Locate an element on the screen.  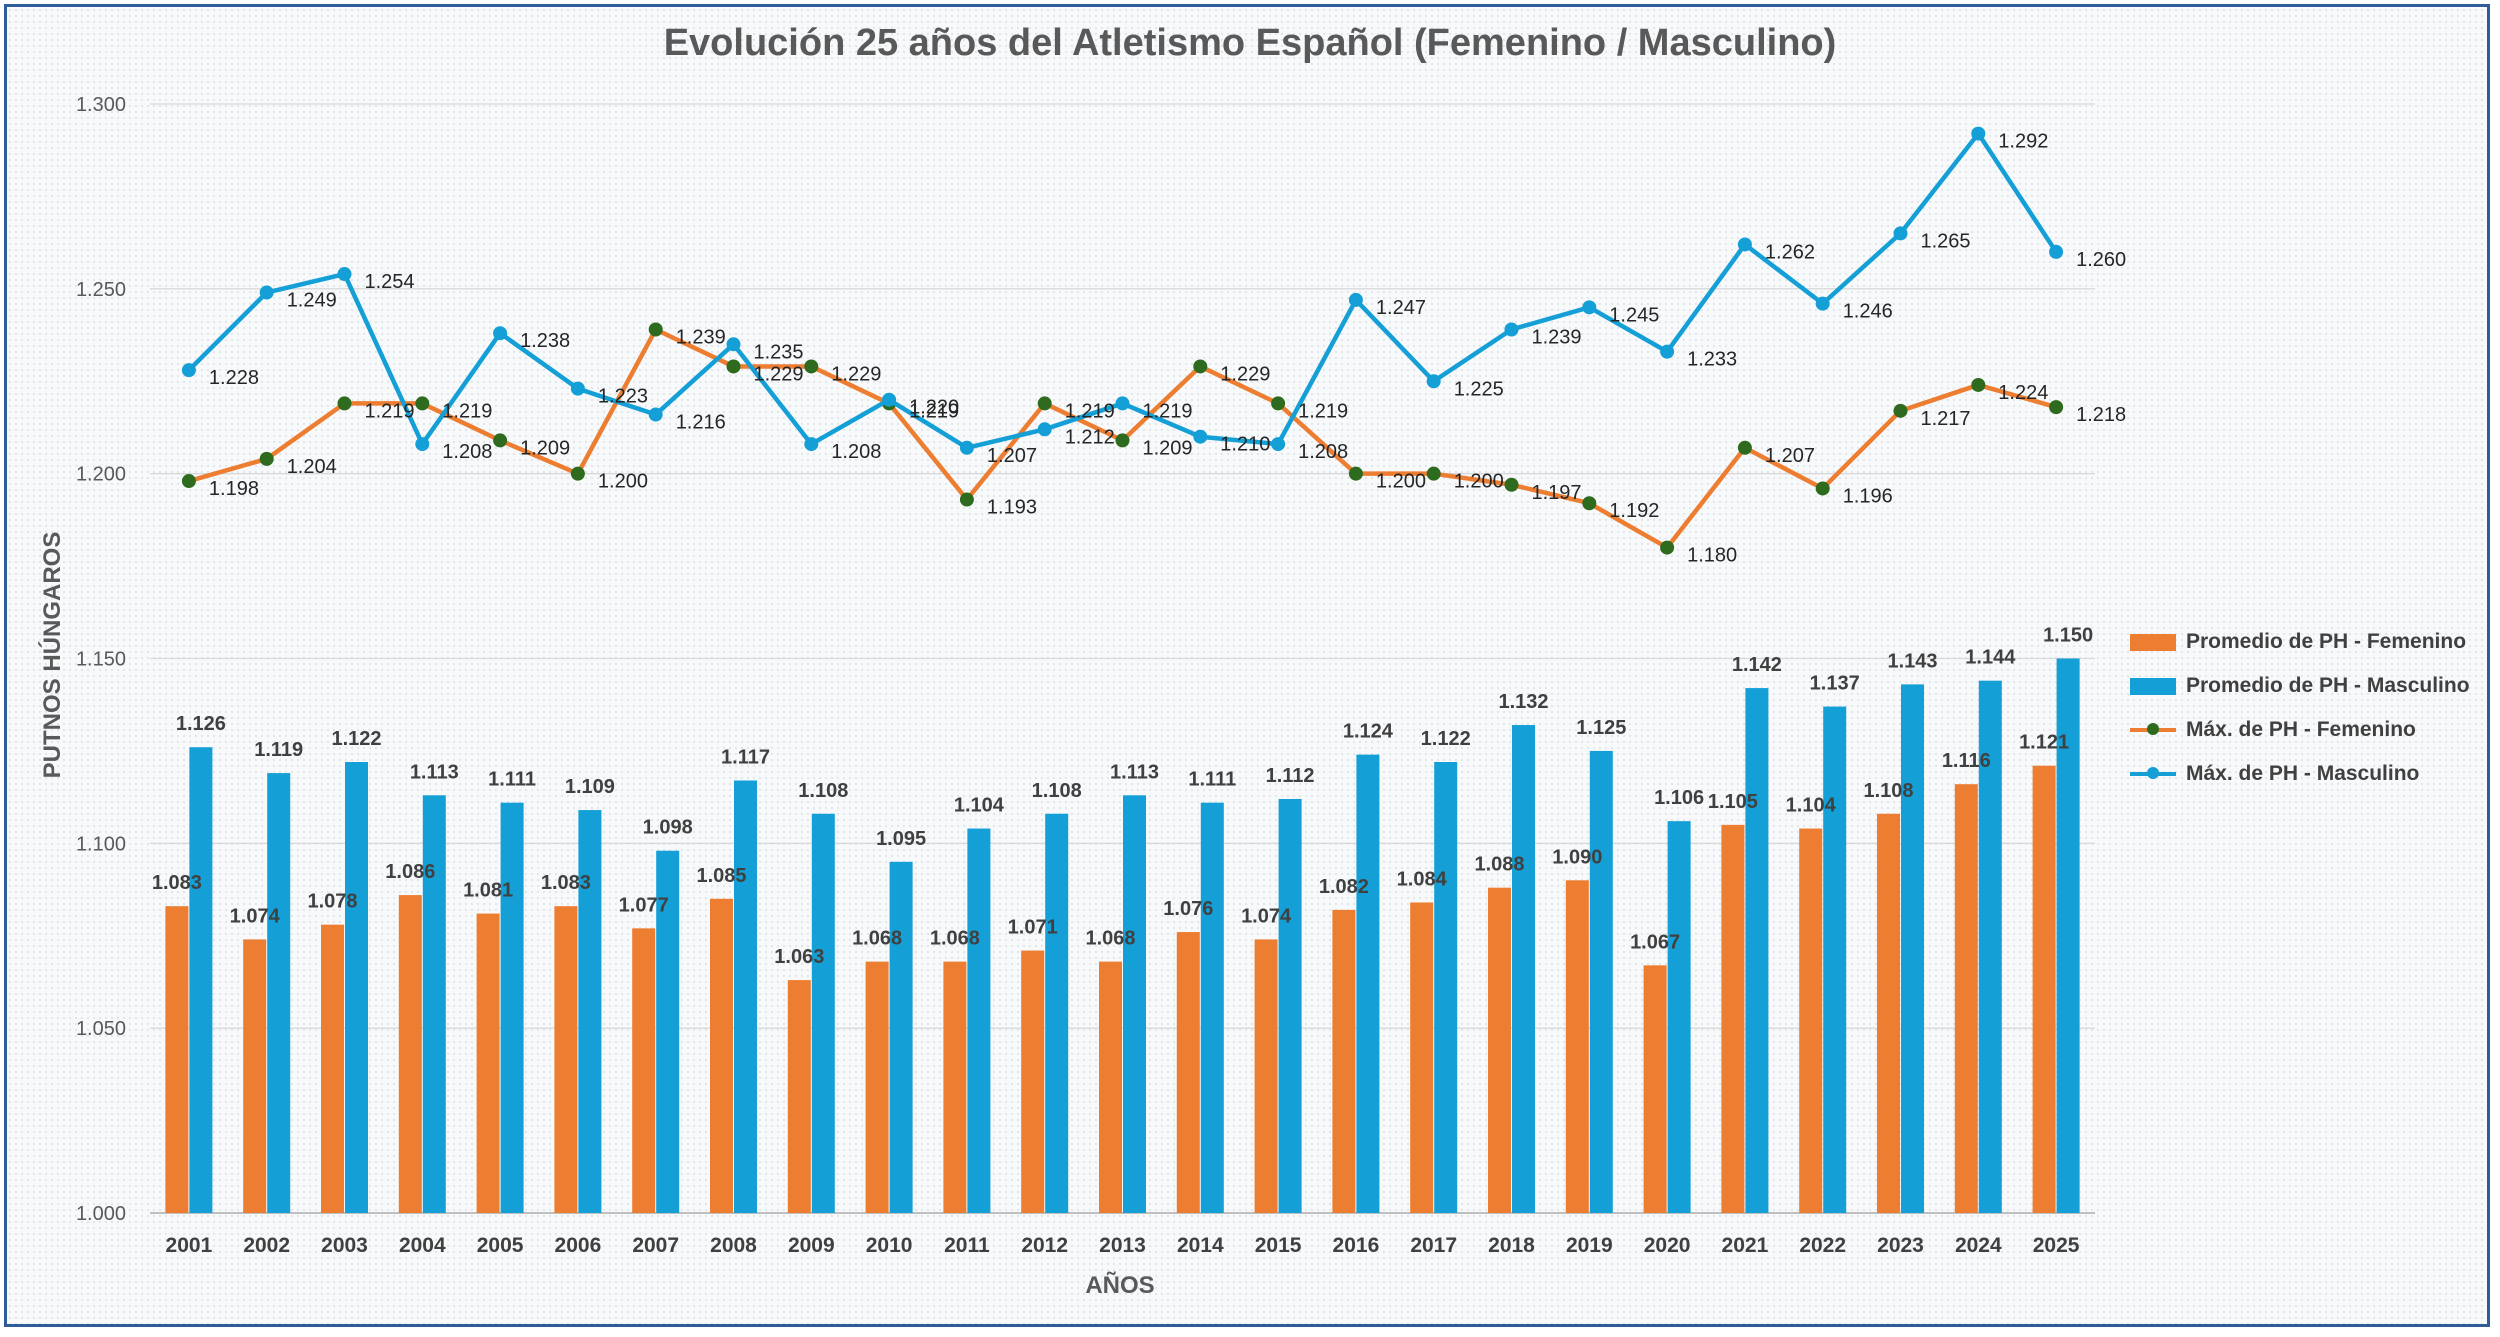
y-tick-label: 1.100 is located at coordinates (101, 844).